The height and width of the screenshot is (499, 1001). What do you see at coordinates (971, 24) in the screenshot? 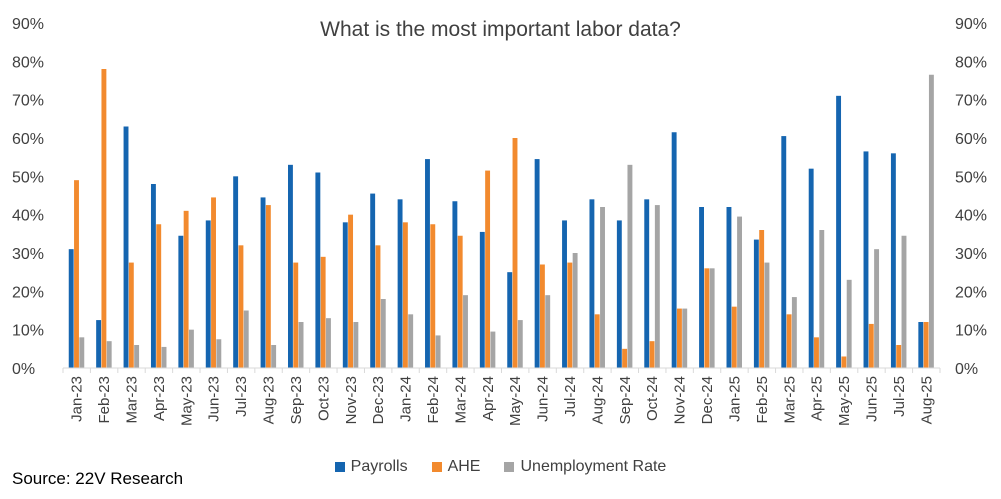
I see `y-tick-label-right: 90%` at bounding box center [971, 24].